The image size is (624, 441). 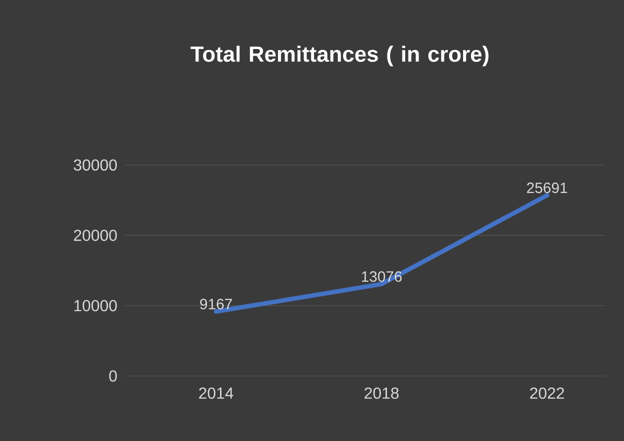 What do you see at coordinates (547, 188) in the screenshot?
I see `data-label: 25691` at bounding box center [547, 188].